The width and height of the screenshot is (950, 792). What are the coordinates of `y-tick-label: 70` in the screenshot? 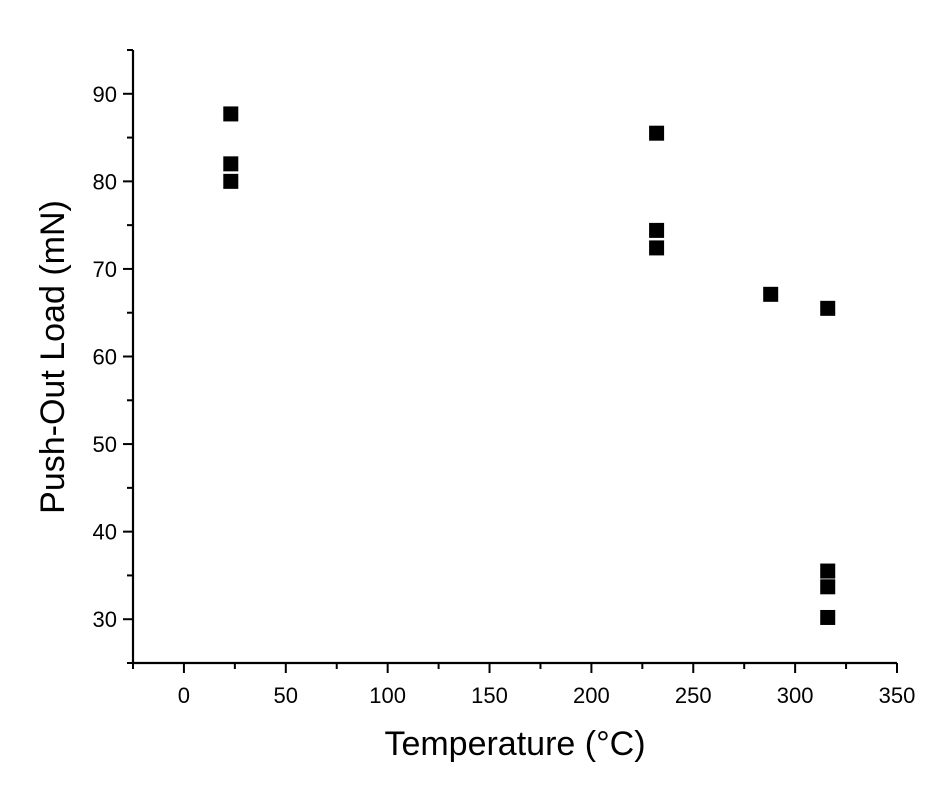 It's located at (105, 269).